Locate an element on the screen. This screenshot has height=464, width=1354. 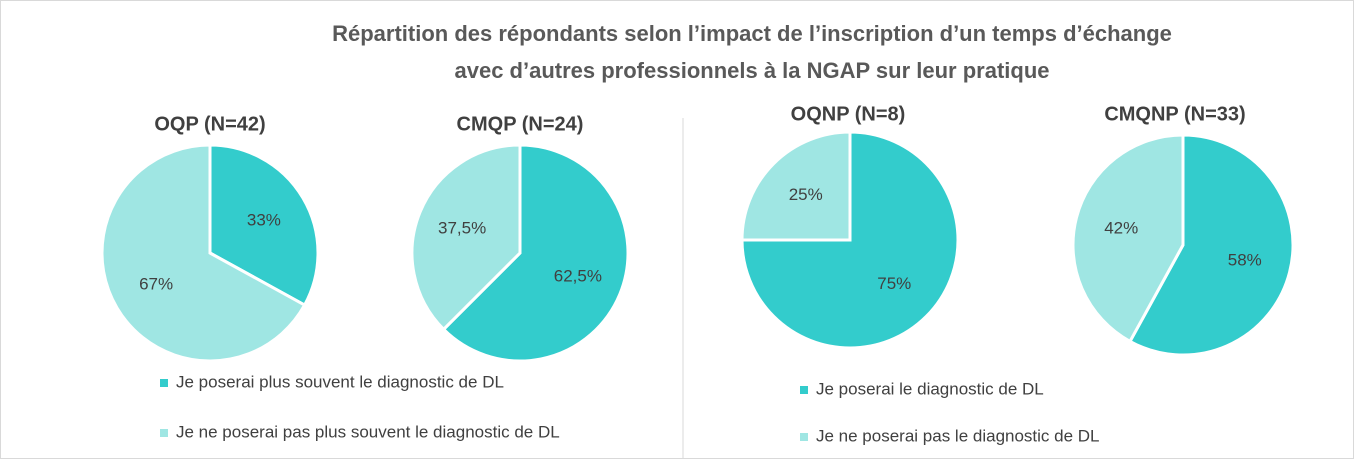
pie-title: OQNP (N=8) is located at coordinates (848, 114).